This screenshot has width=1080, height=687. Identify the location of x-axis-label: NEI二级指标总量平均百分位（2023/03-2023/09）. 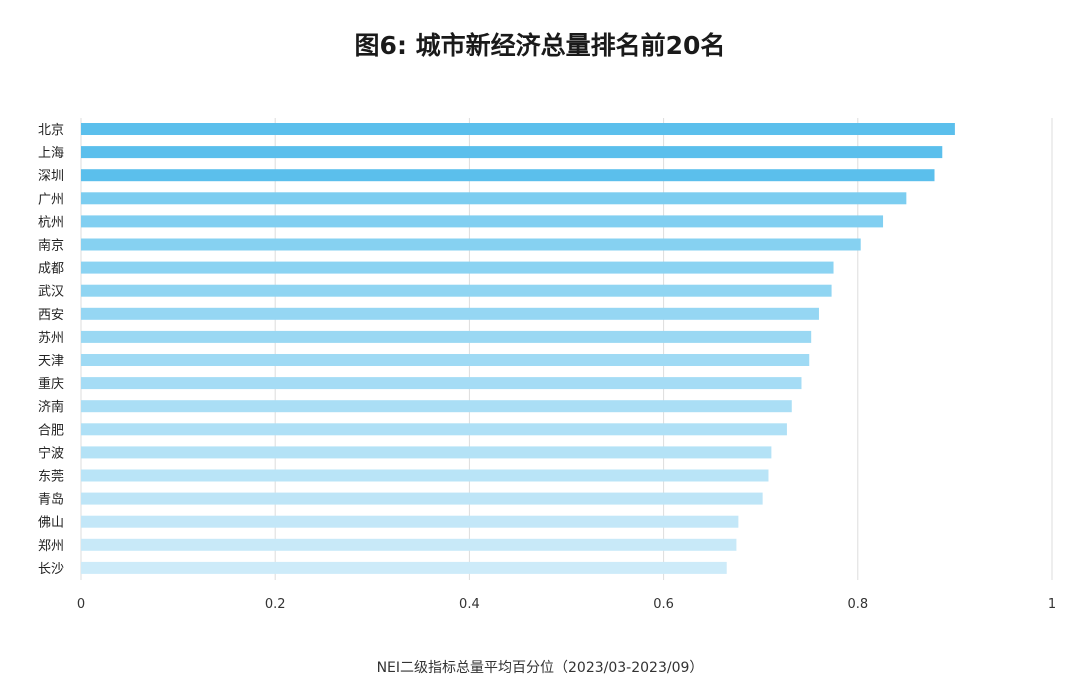
(540, 668).